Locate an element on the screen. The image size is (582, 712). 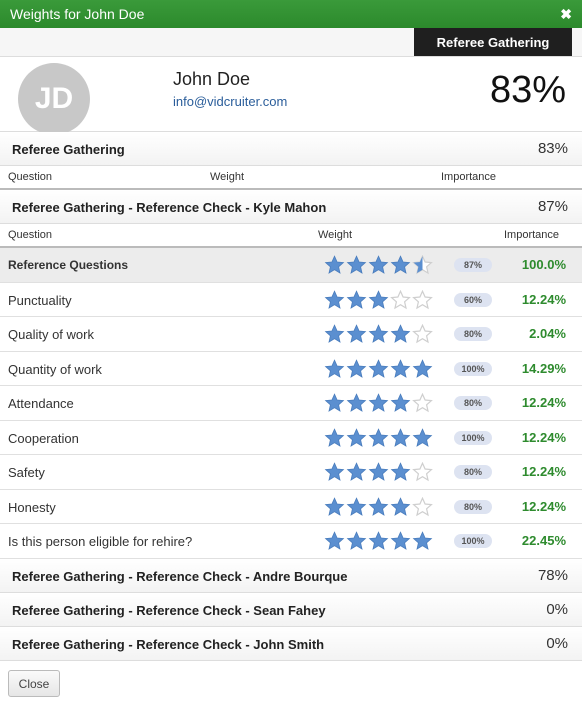
section-label: Referee Gathering is located at coordinates (68, 149).